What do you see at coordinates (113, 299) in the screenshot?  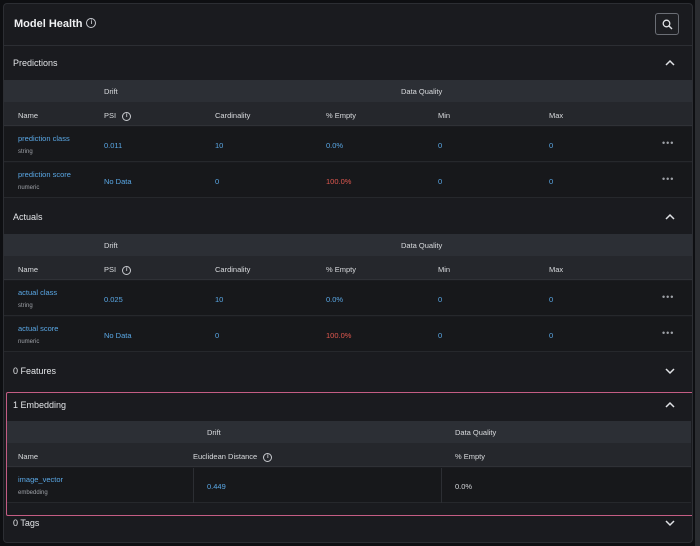 I see `psi-value: 0.025` at bounding box center [113, 299].